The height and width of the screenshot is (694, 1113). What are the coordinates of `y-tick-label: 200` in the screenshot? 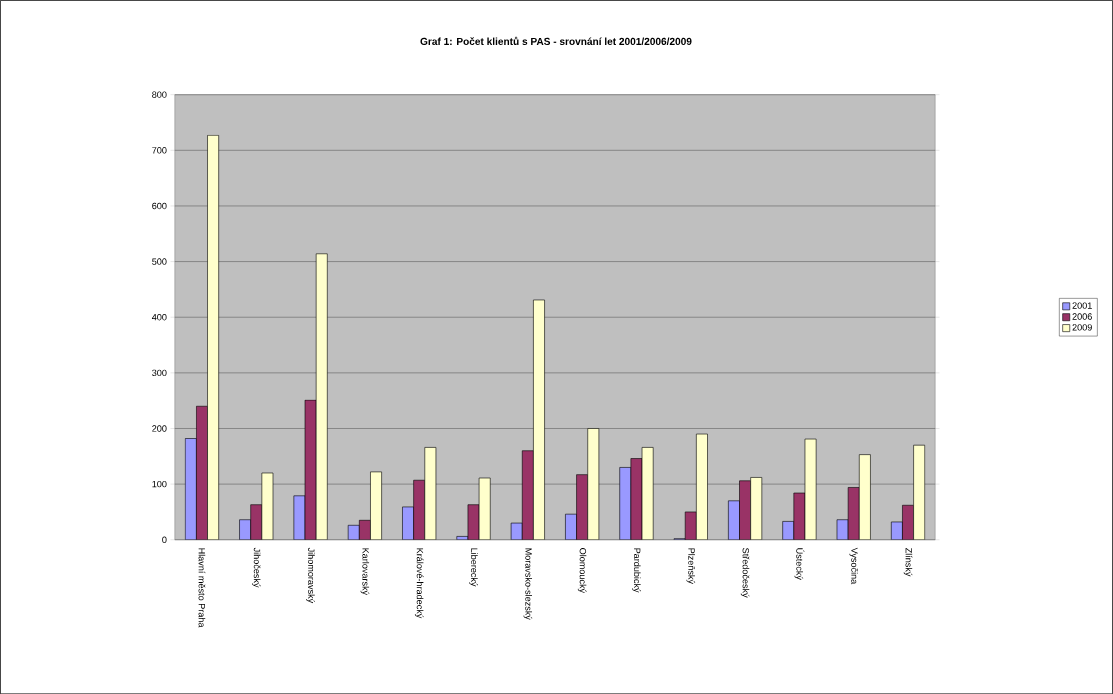 It's located at (159, 428).